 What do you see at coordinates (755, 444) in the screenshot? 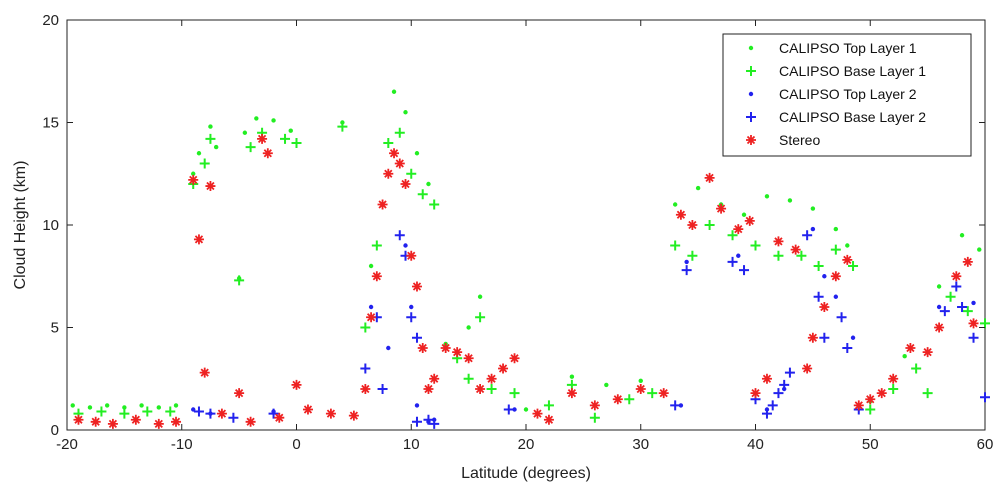
I see `x-tick-label: 40` at bounding box center [755, 444].